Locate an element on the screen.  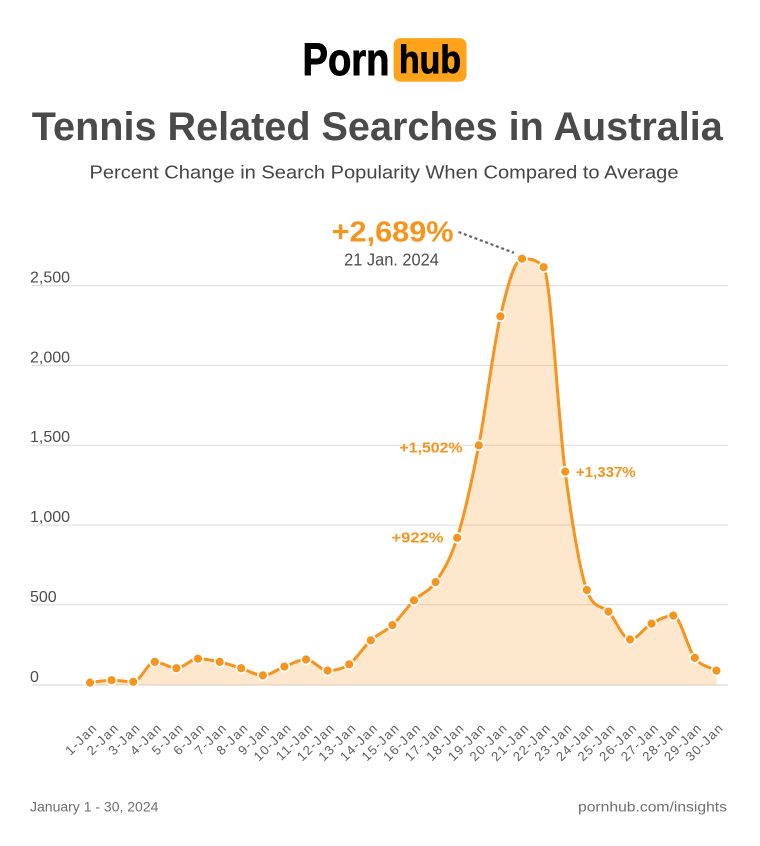
svg-text: January 1 - 30, 2024 is located at coordinates (94, 807).